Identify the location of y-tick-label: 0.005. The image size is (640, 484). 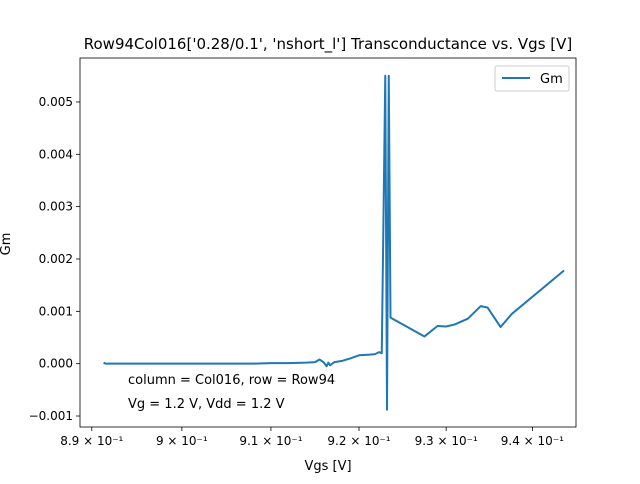
(56, 102).